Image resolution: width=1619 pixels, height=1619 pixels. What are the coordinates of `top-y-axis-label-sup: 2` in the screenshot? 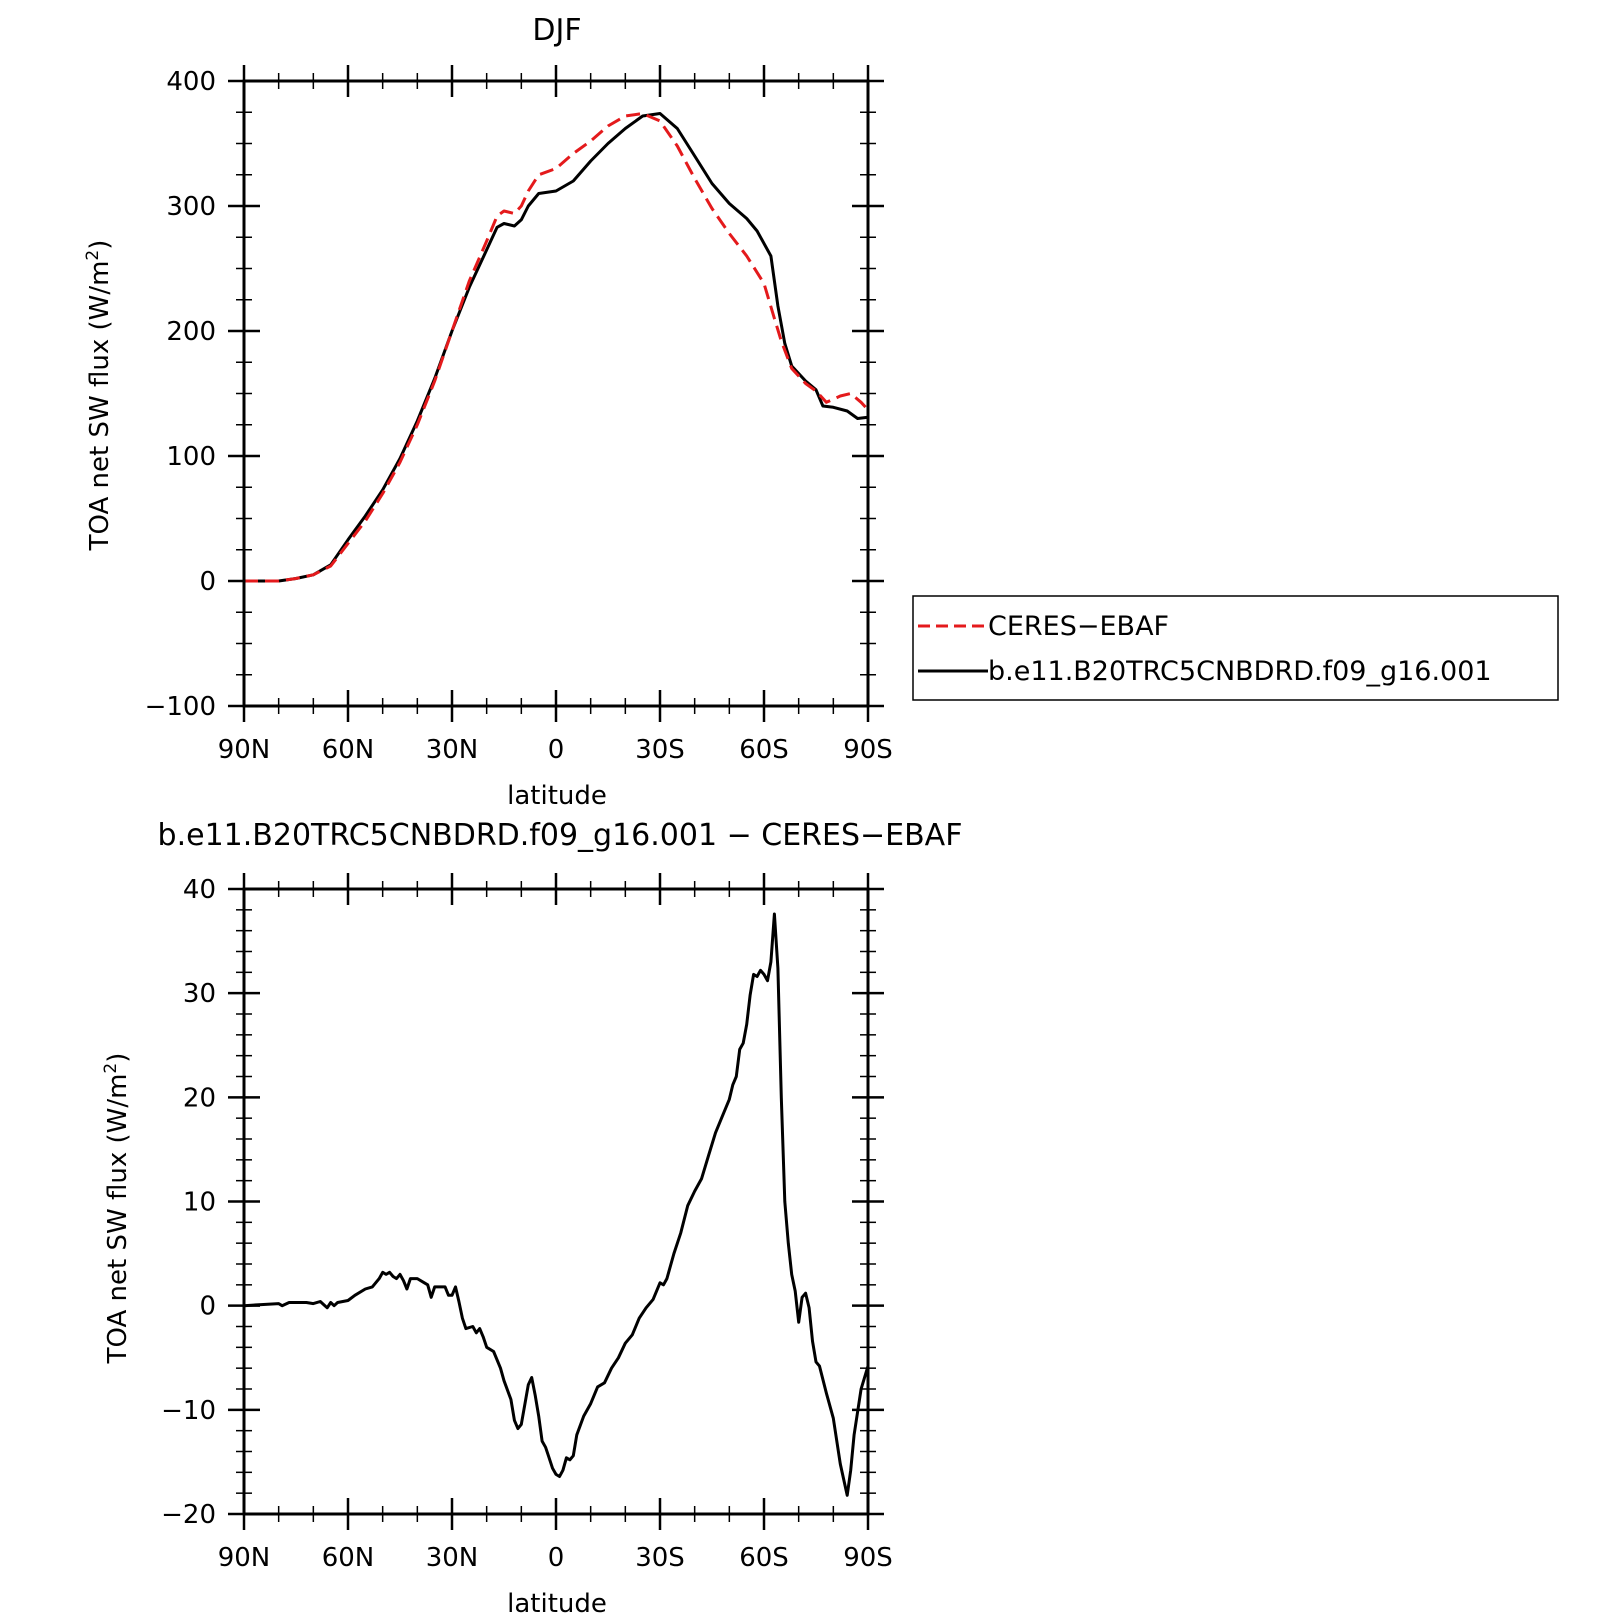 It's located at (93, 255).